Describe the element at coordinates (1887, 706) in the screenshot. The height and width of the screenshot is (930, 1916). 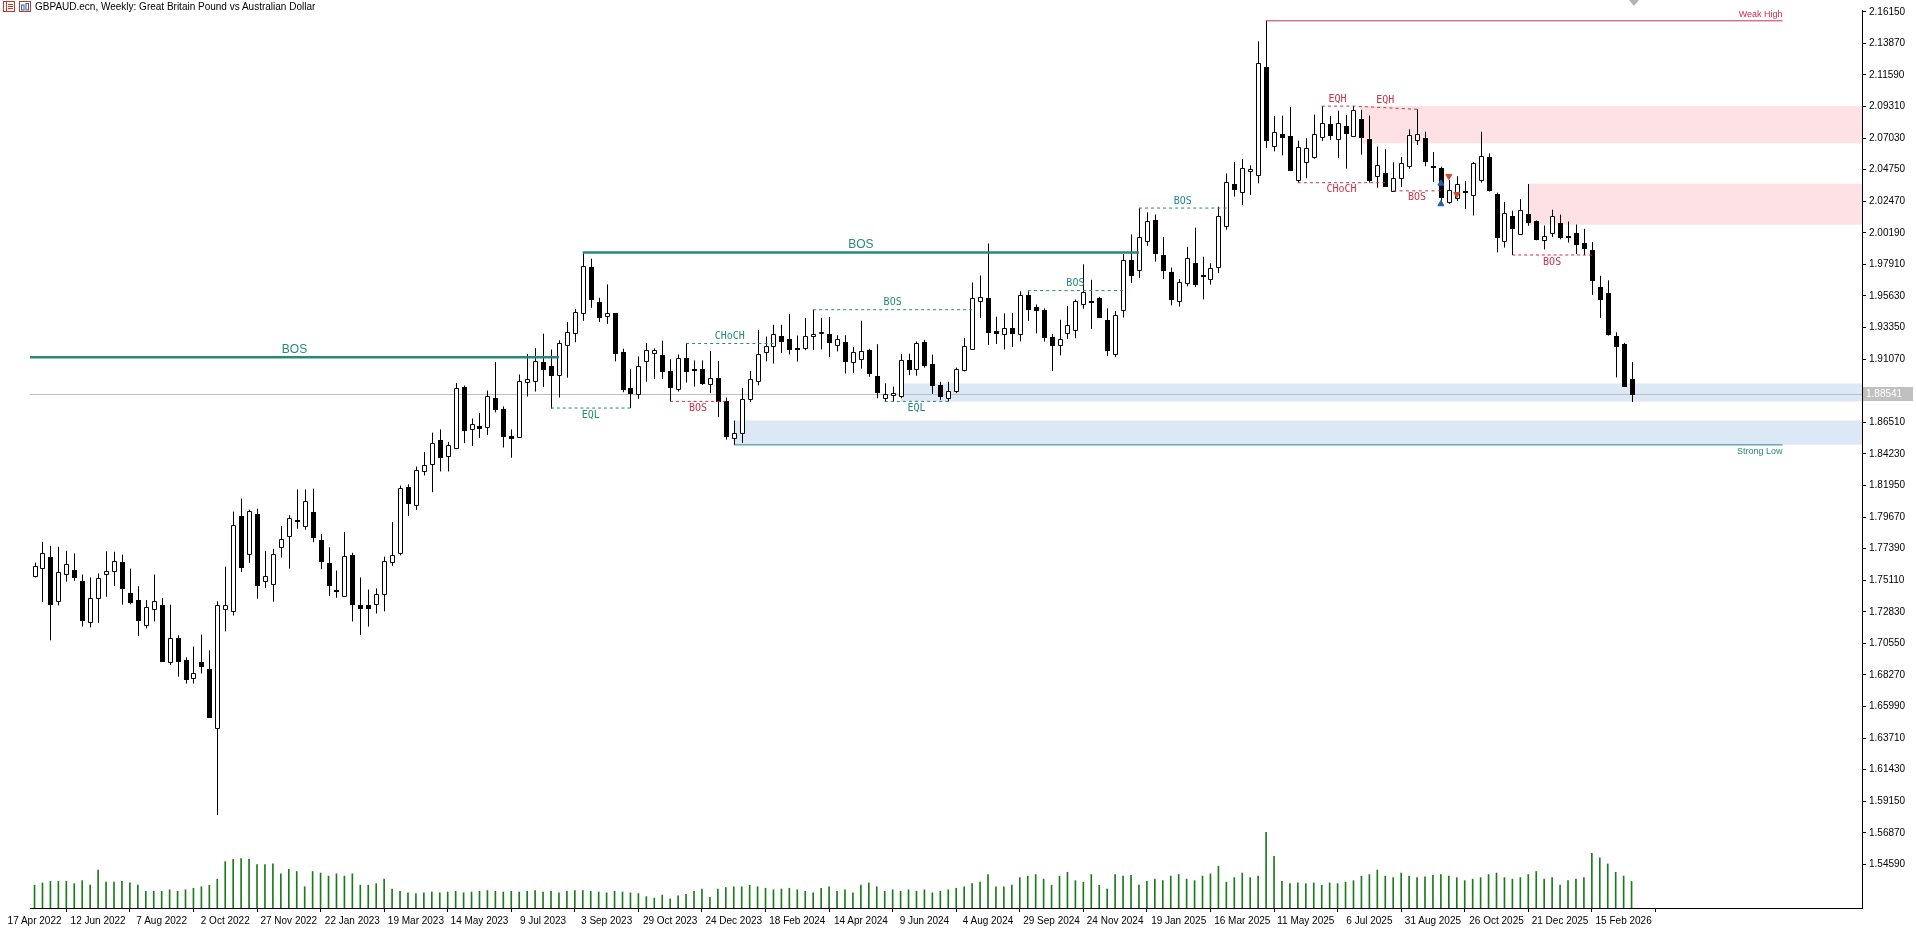
I see `y-tick-label: 1.65990` at that location.